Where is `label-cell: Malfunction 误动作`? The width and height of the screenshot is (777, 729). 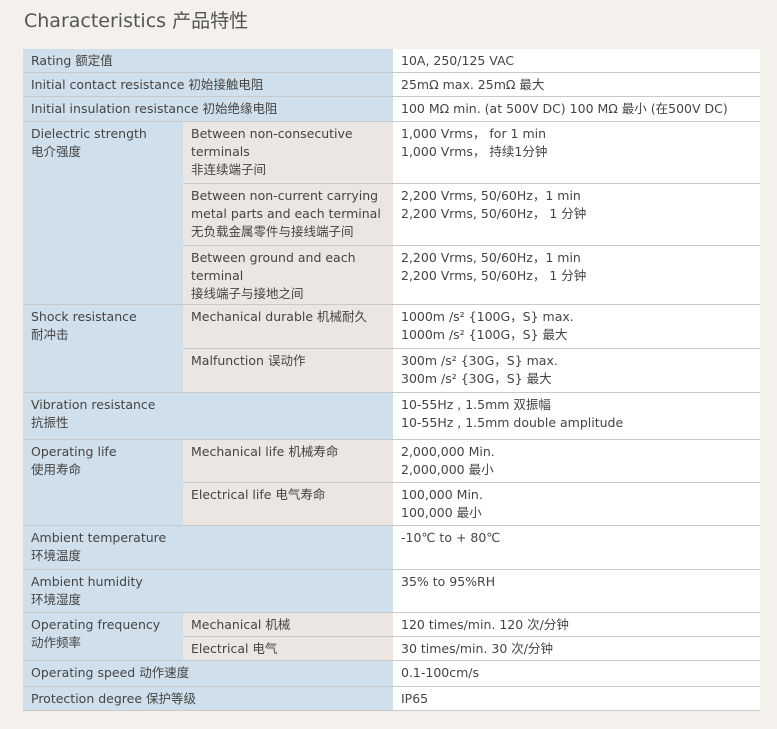
label-cell: Malfunction 误动作 is located at coordinates (288, 371).